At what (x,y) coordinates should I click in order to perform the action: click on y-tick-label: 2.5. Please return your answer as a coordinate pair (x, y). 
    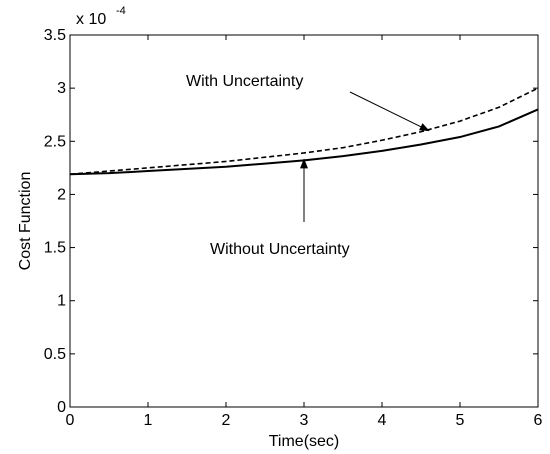
    Looking at the image, I should click on (55, 141).